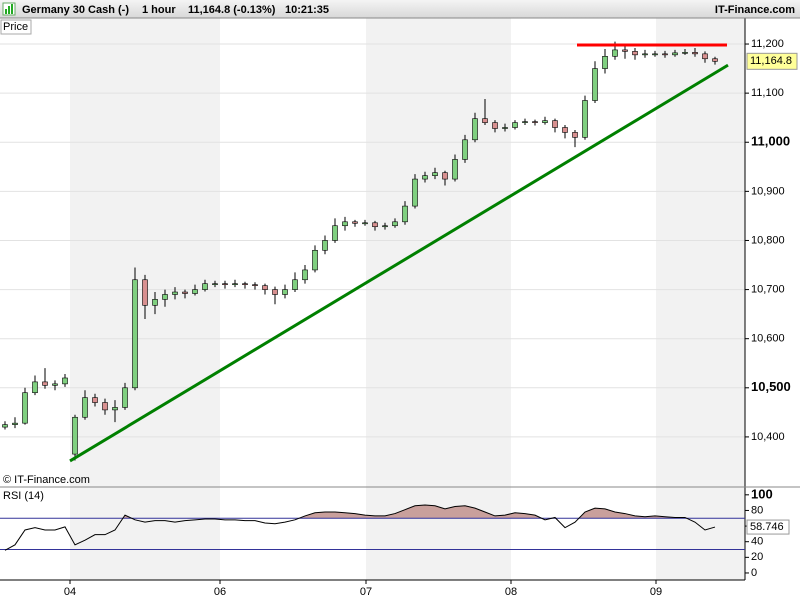 The height and width of the screenshot is (600, 800). What do you see at coordinates (757, 542) in the screenshot?
I see `rsi-tick-label: 40` at bounding box center [757, 542].